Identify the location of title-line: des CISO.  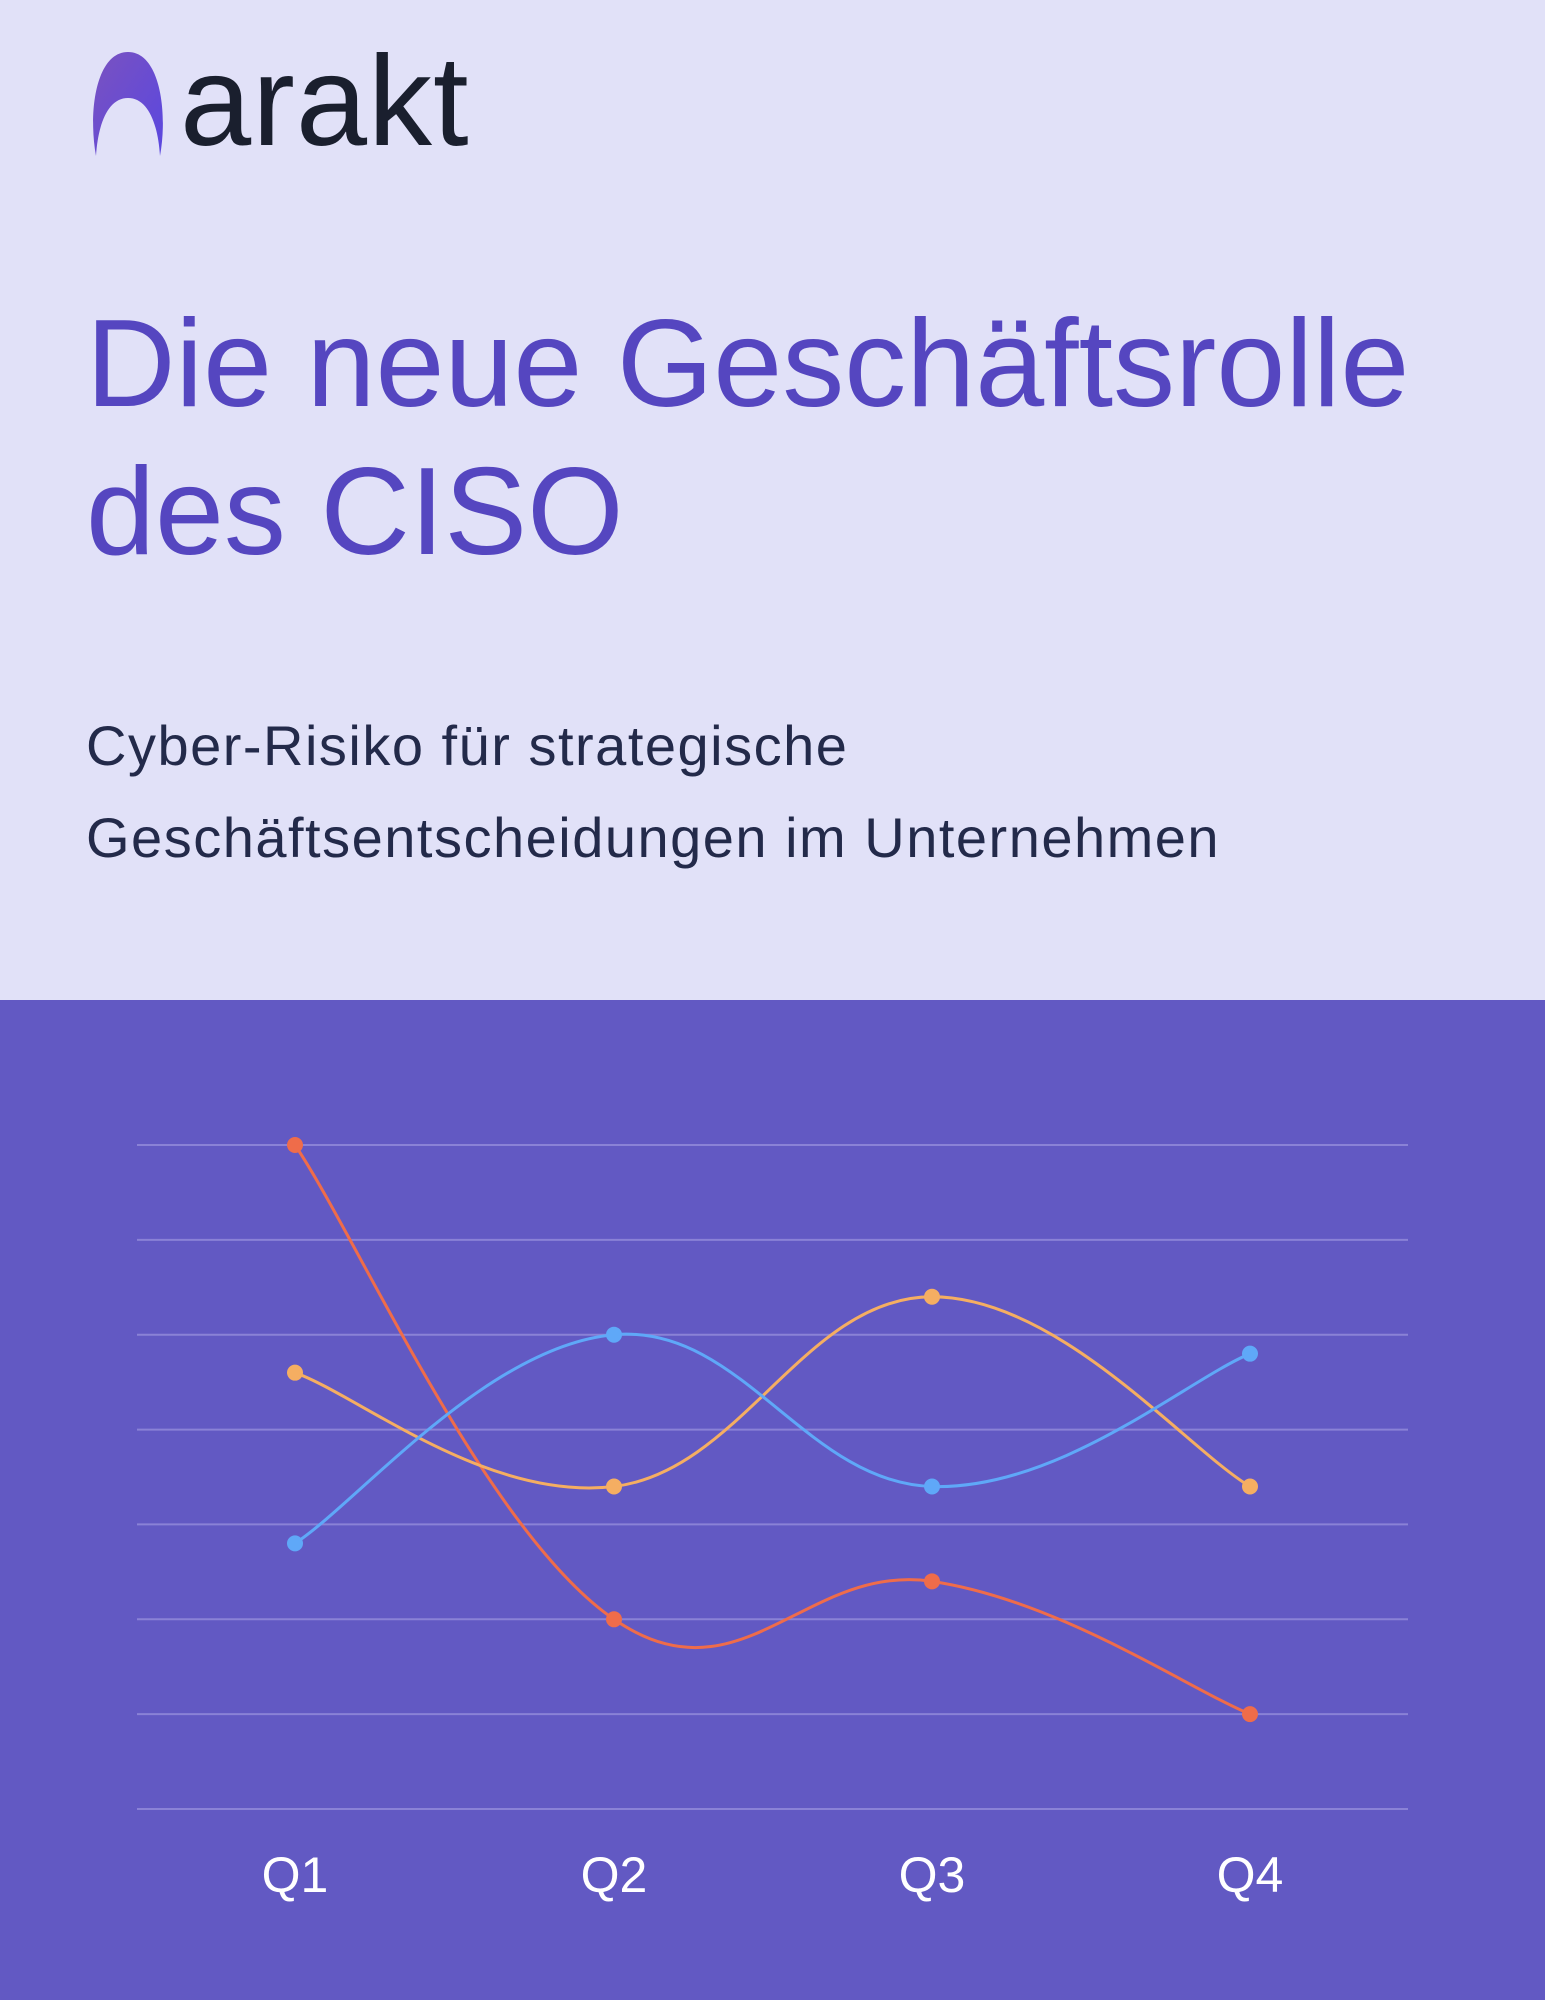
(355, 512).